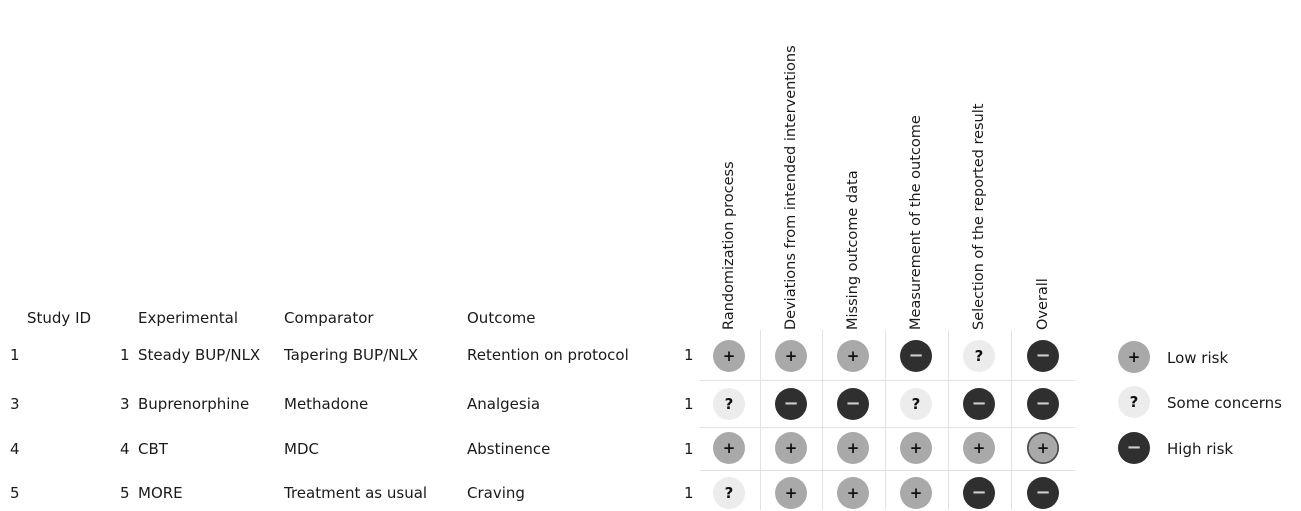 This screenshot has height=511, width=1301. What do you see at coordinates (1134, 402) in the screenshot?
I see `legend-some-icon: ?` at bounding box center [1134, 402].